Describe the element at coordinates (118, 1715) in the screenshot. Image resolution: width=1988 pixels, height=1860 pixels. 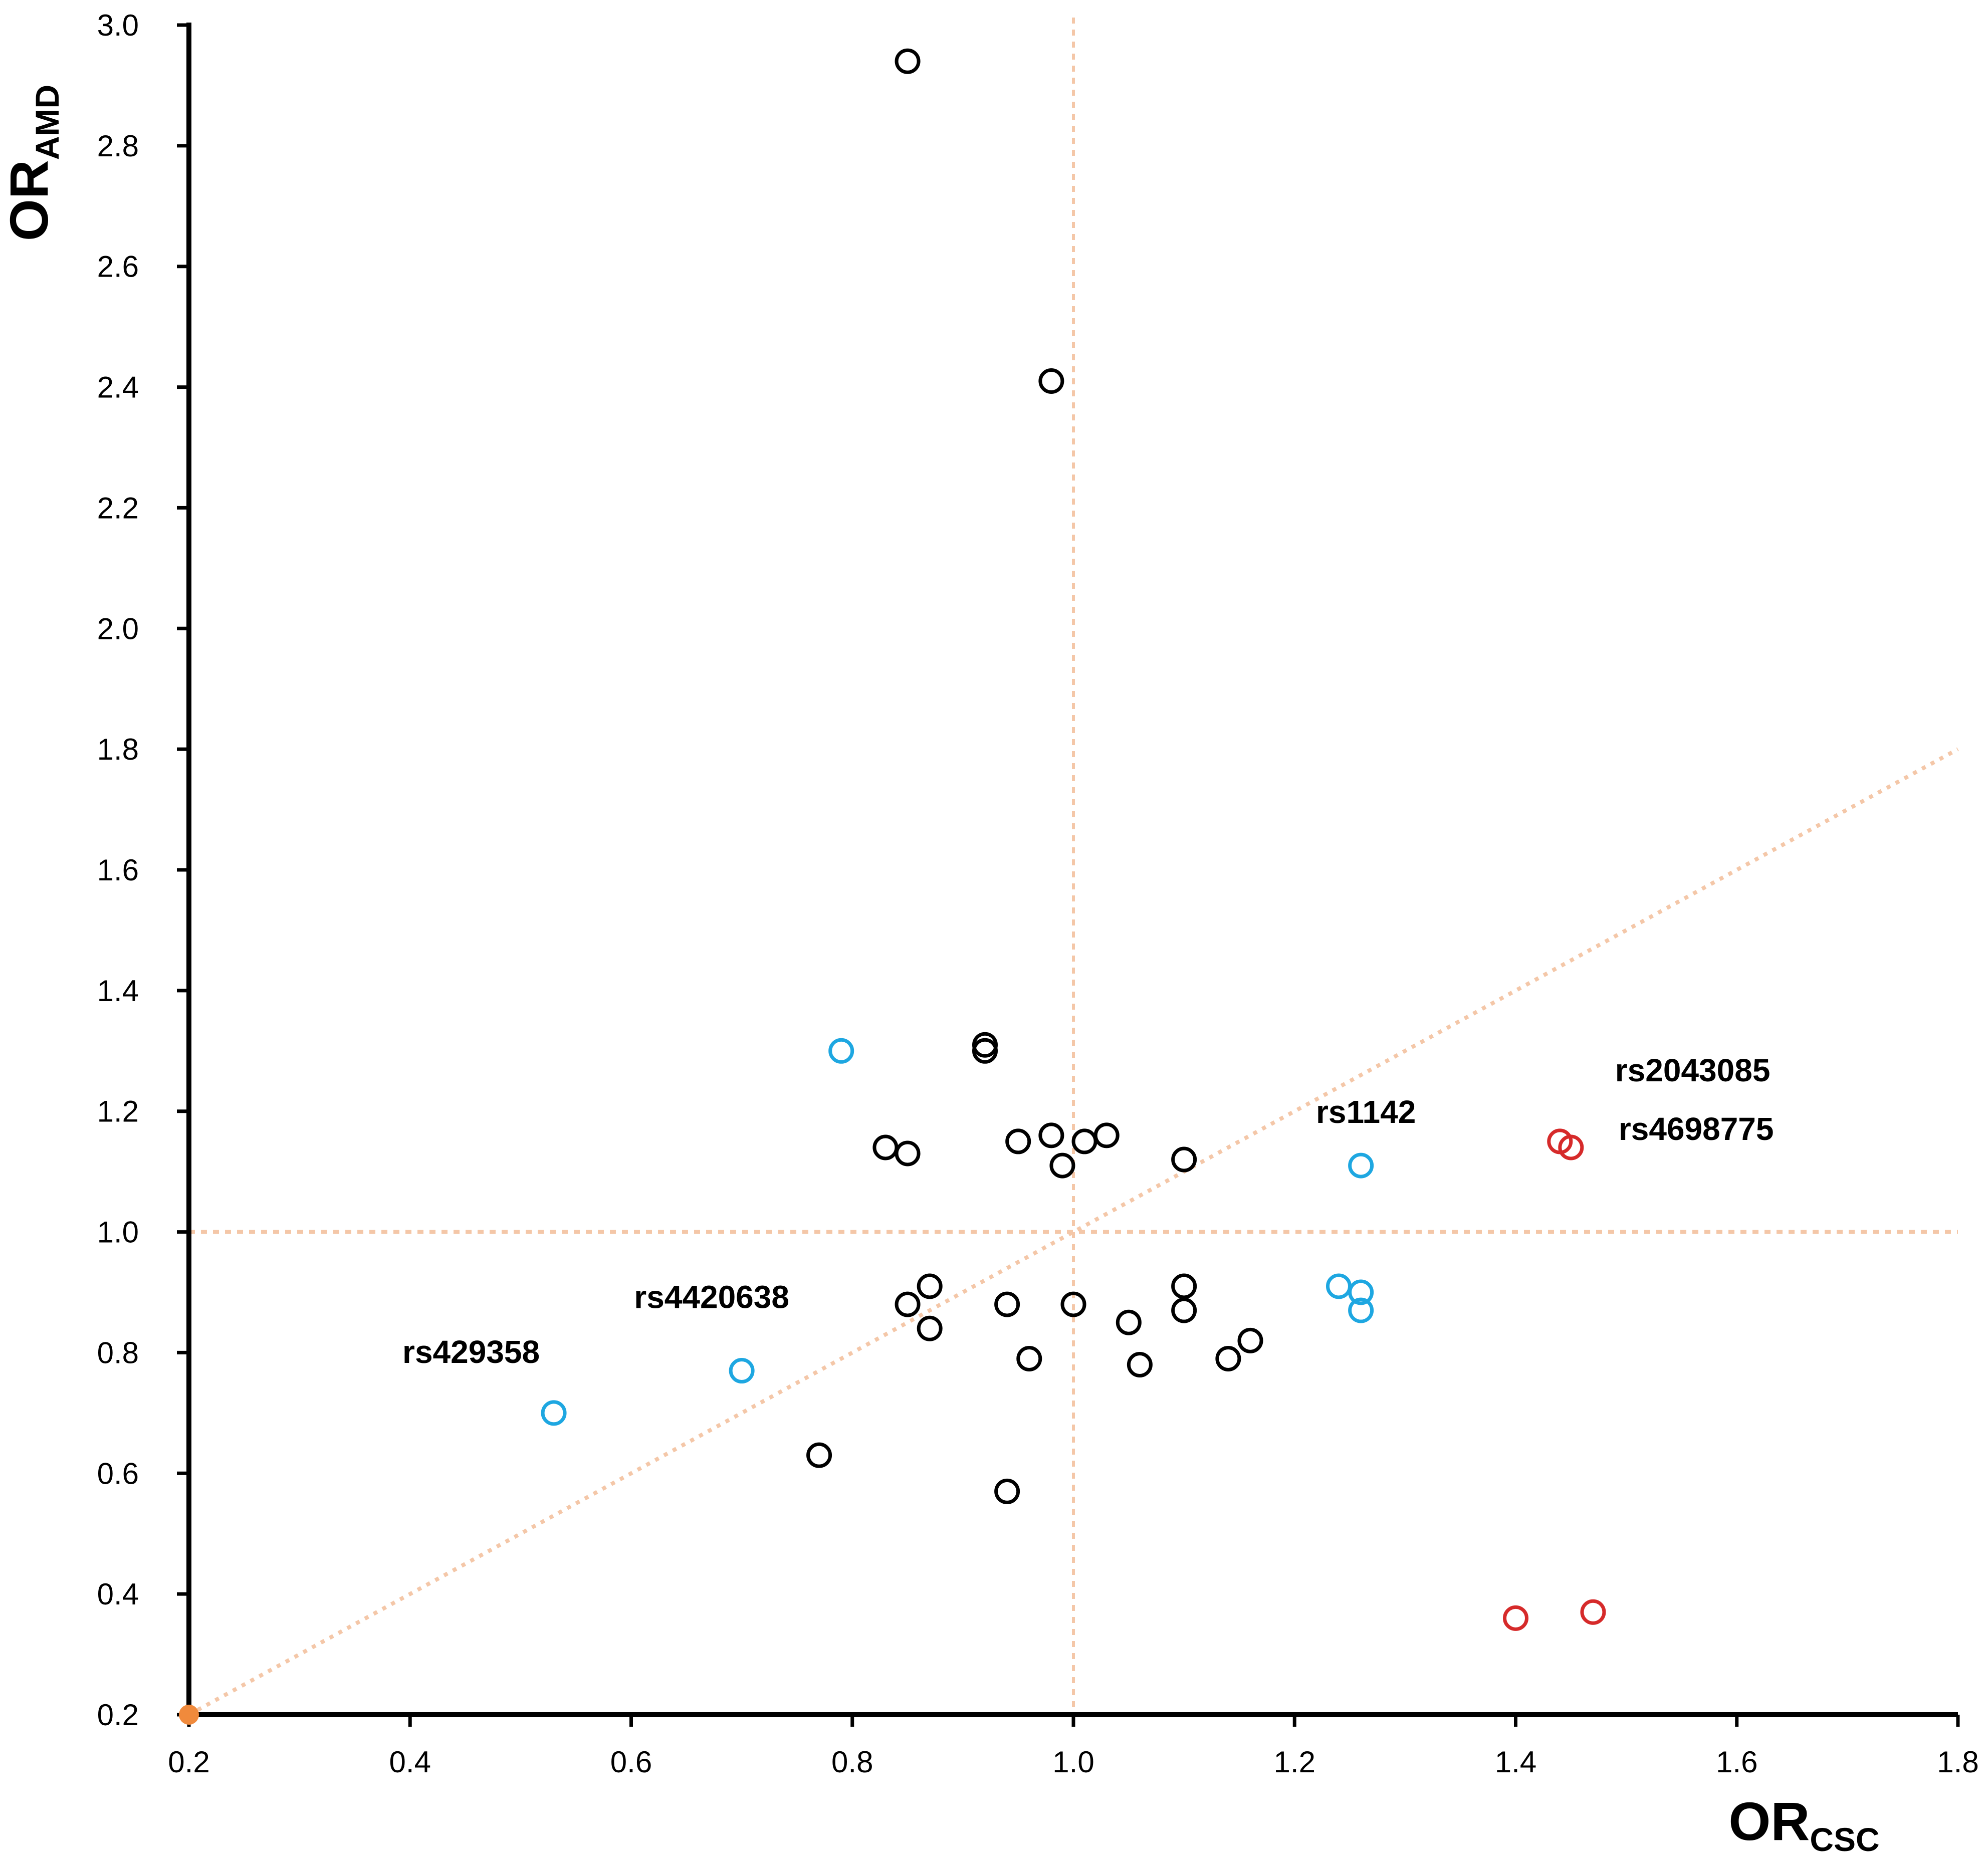
I see `y-tick-label: 0.2` at that location.